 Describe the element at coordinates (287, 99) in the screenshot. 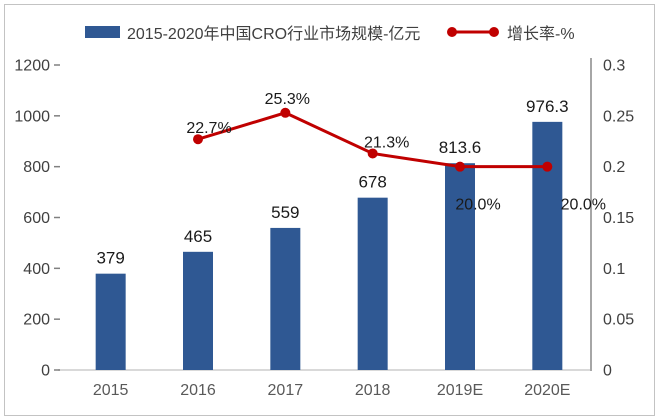

I see `growth-value-label: 25.3%` at that location.